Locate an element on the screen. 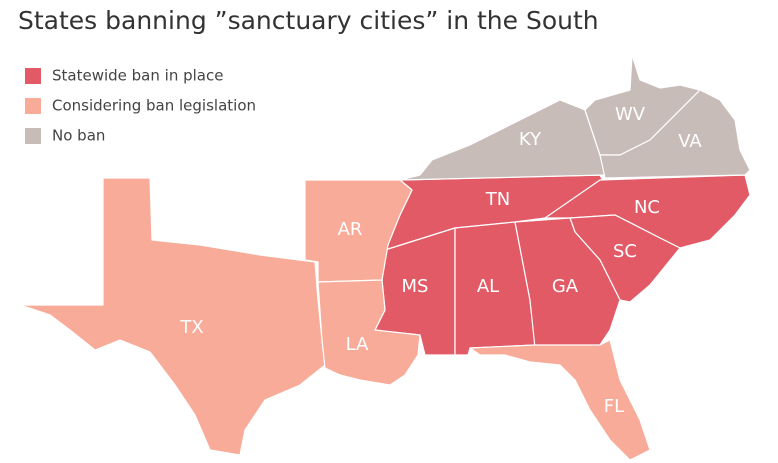  state-label: SC is located at coordinates (625, 251).